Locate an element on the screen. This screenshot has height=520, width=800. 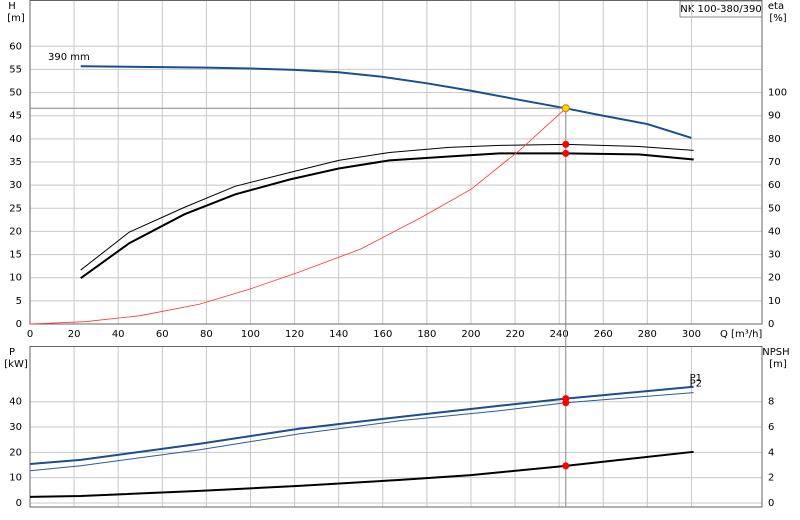
y2-tick-label: 50 is located at coordinates (774, 208).